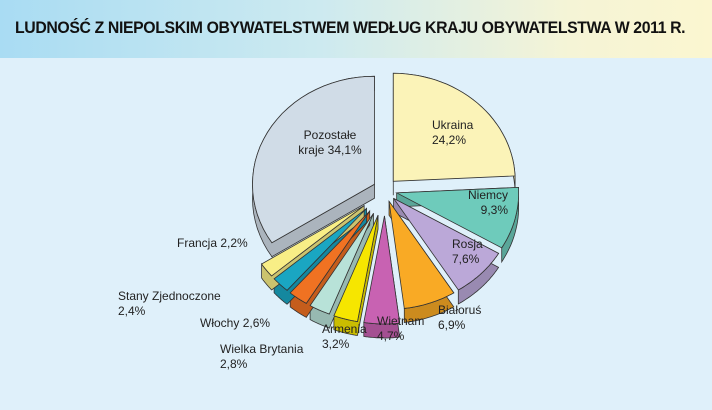 The width and height of the screenshot is (712, 410). I want to click on label-wielka-brytania: Wielka Brytania 2,8%, so click(262, 356).